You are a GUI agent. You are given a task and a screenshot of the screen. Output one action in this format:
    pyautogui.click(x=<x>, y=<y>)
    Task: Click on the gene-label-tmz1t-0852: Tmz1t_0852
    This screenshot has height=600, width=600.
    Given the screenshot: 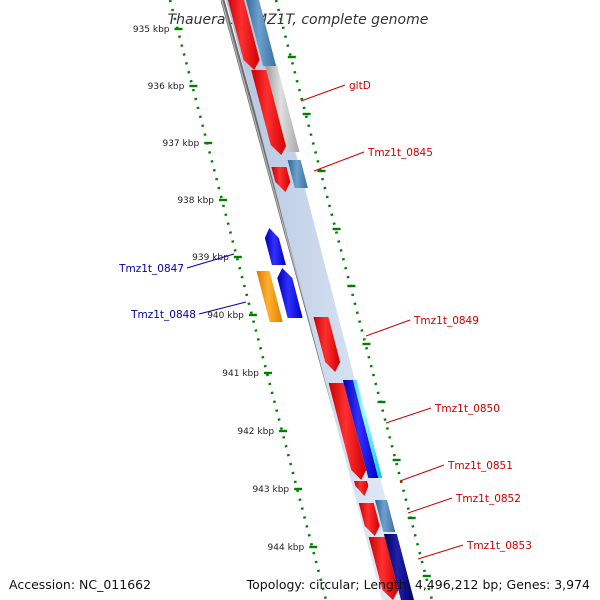 What is the action you would take?
    pyautogui.click(x=488, y=499)
    